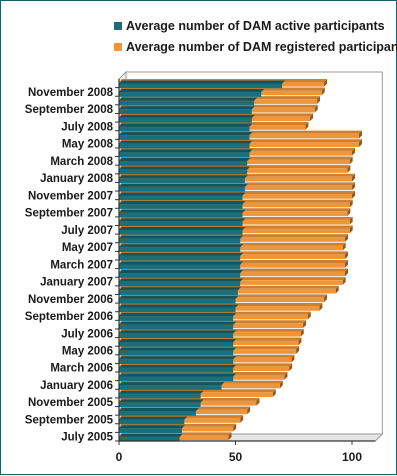 This screenshot has height=476, width=397. Describe the element at coordinates (76, 386) in the screenshot. I see `category-label: January 2006` at that location.